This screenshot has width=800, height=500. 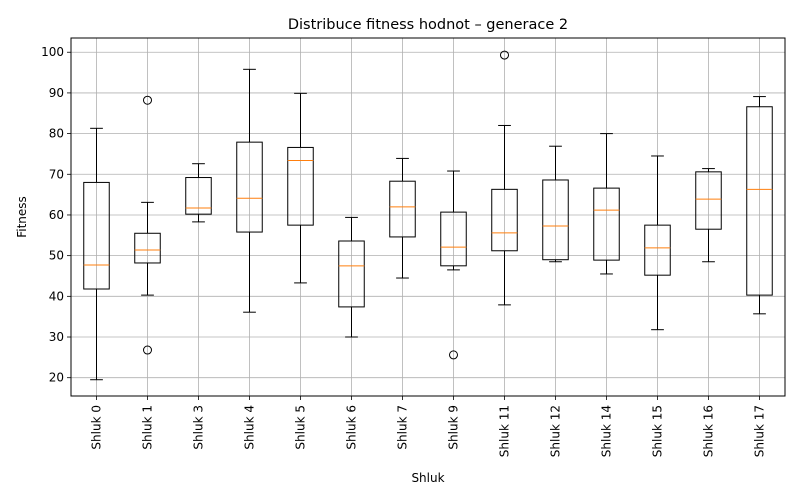 I want to click on y-tick-label: 60, so click(x=56, y=215).